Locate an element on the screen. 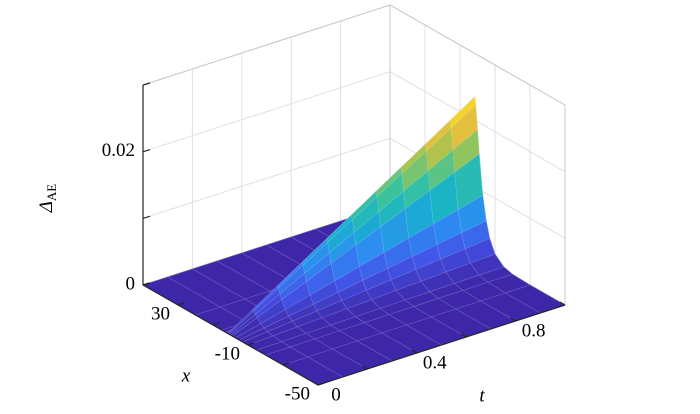 The width and height of the screenshot is (700, 414). t-axis-label: t is located at coordinates (482, 395).